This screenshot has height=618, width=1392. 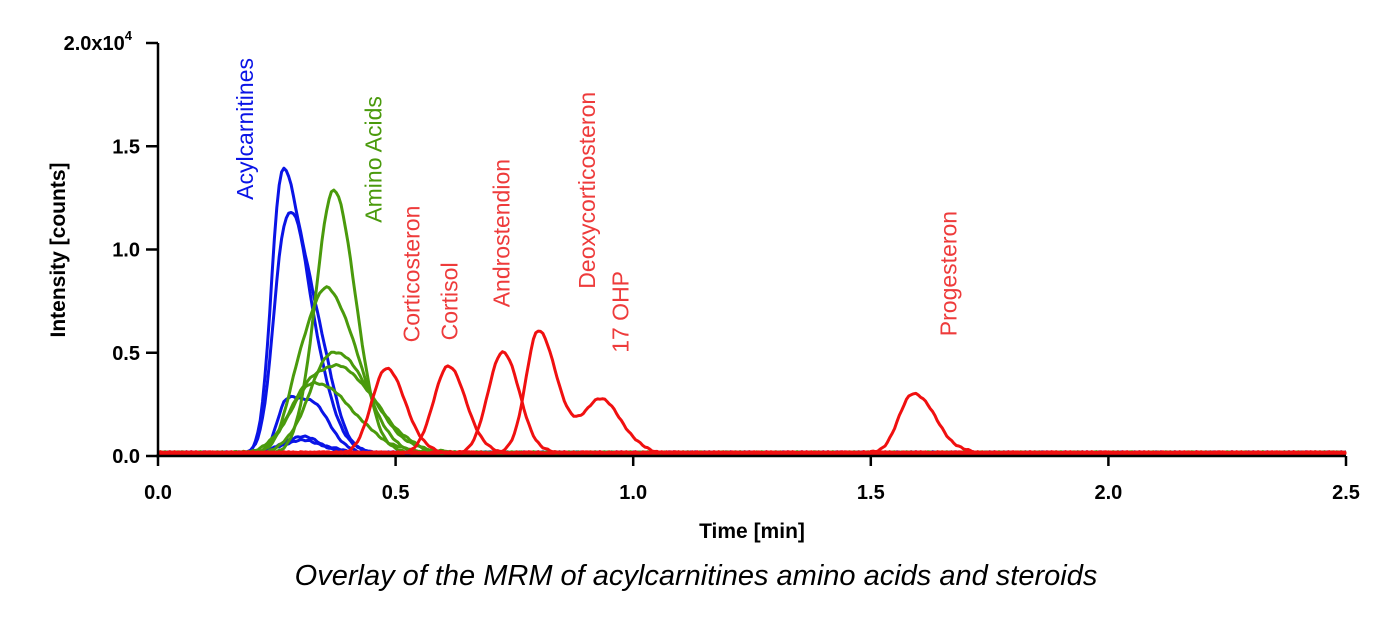 What do you see at coordinates (111, 248) in the screenshot?
I see `y-ticks: 0.0 0.5 1.0 1.5 2.0x10⁴` at bounding box center [111, 248].